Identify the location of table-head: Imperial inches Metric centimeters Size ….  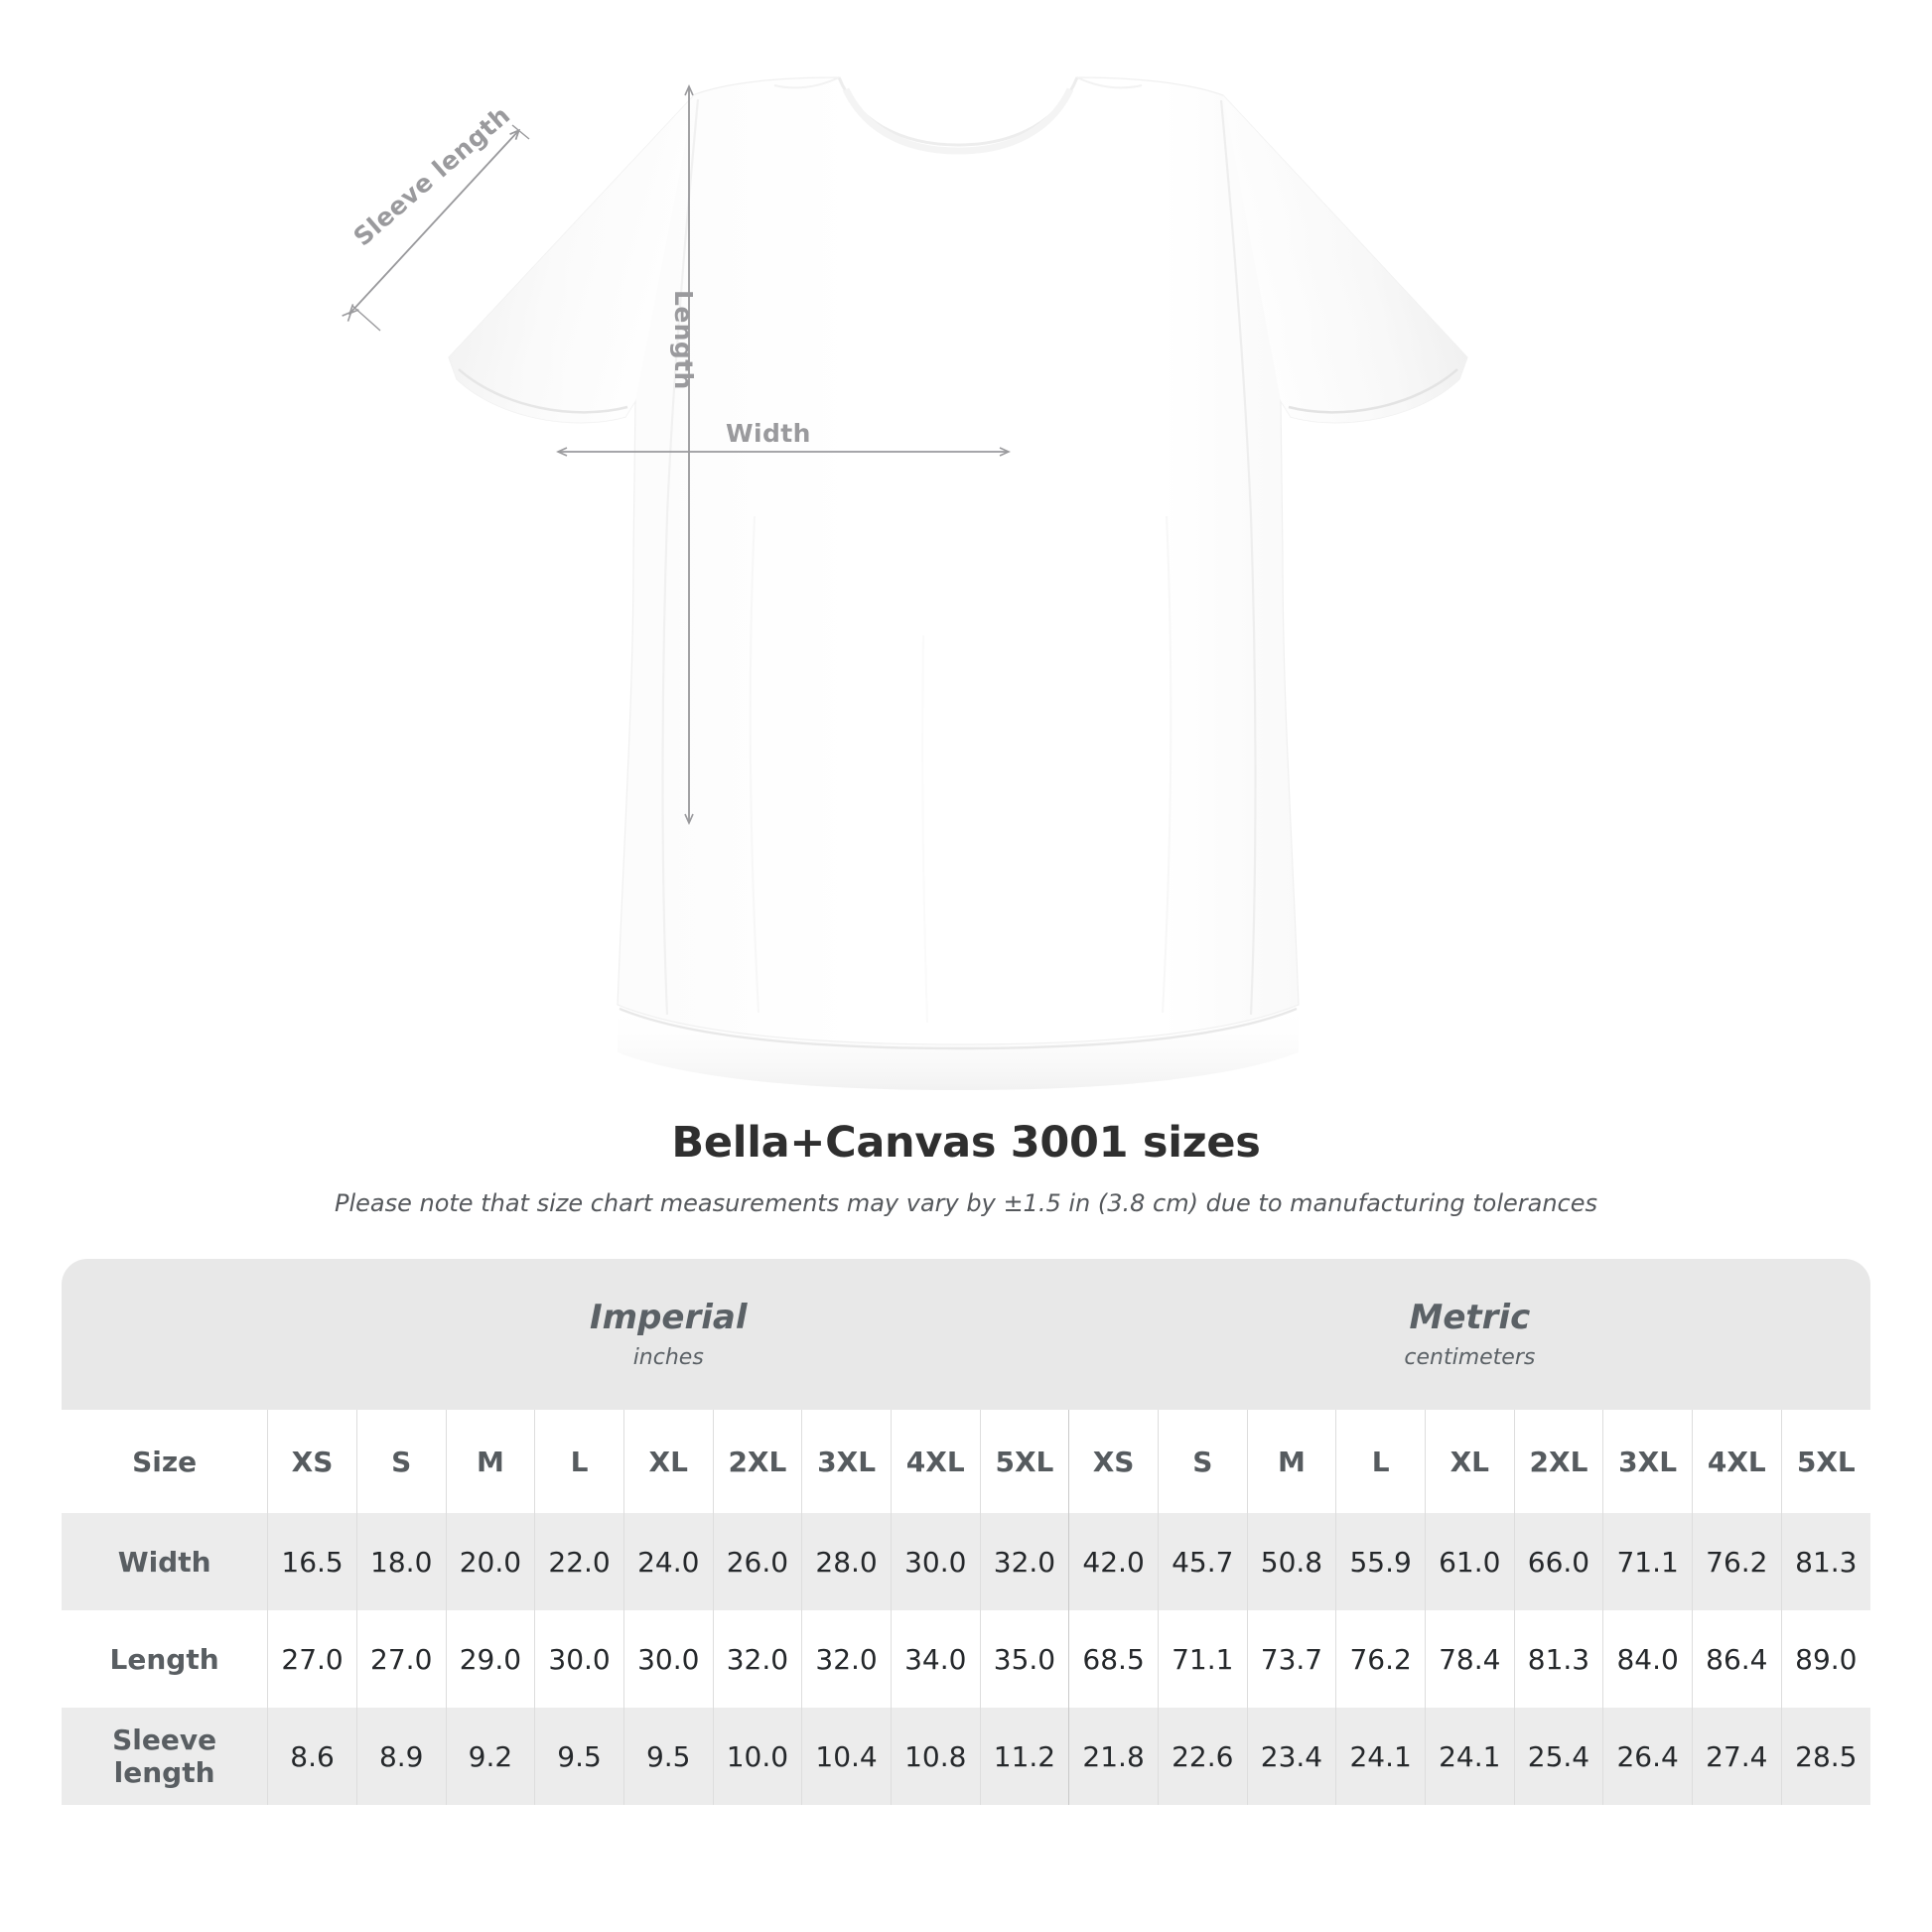
(966, 1386).